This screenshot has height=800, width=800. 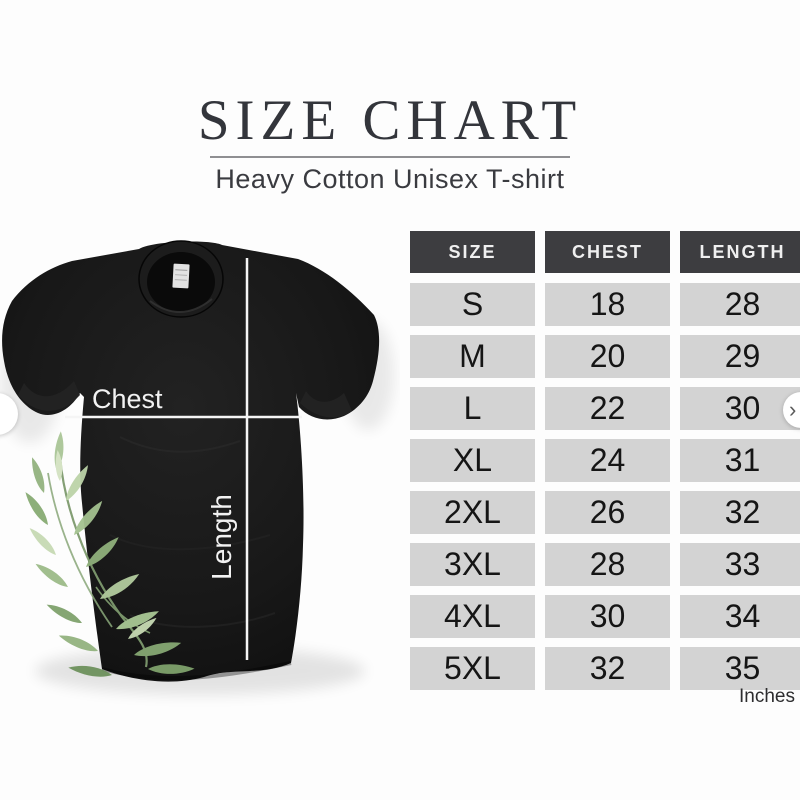 What do you see at coordinates (472, 616) in the screenshot?
I see `table-cell: 4XL` at bounding box center [472, 616].